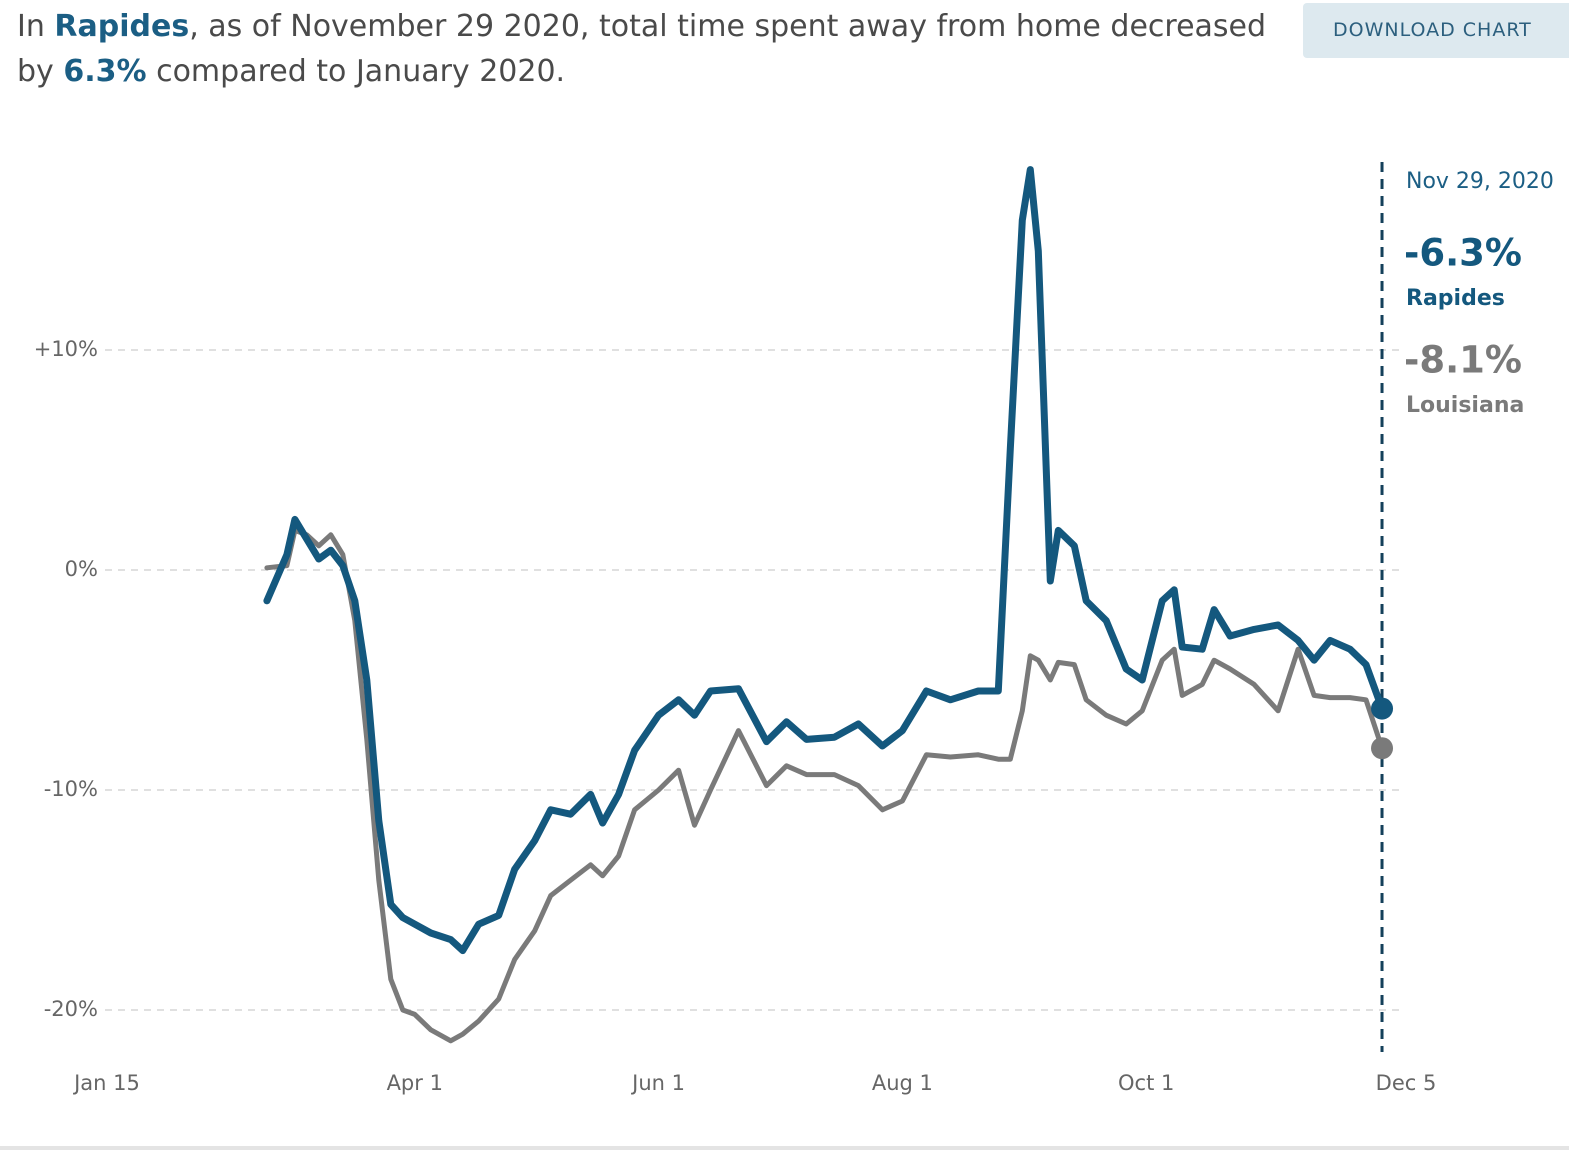 The image size is (1569, 1171). I want to click on headline-part: compared to January 2020., so click(356, 71).